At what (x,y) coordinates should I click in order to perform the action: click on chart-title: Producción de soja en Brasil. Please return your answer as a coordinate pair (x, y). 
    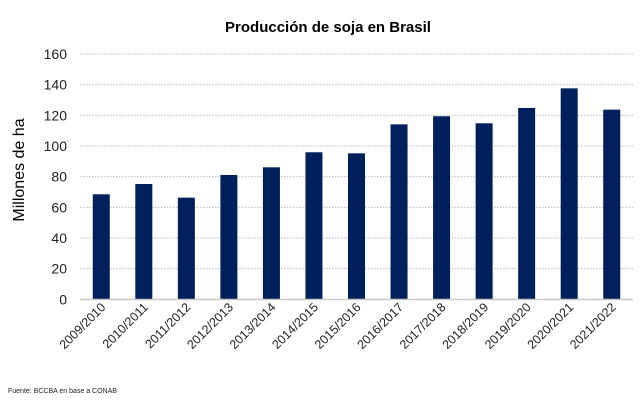
    Looking at the image, I should click on (328, 27).